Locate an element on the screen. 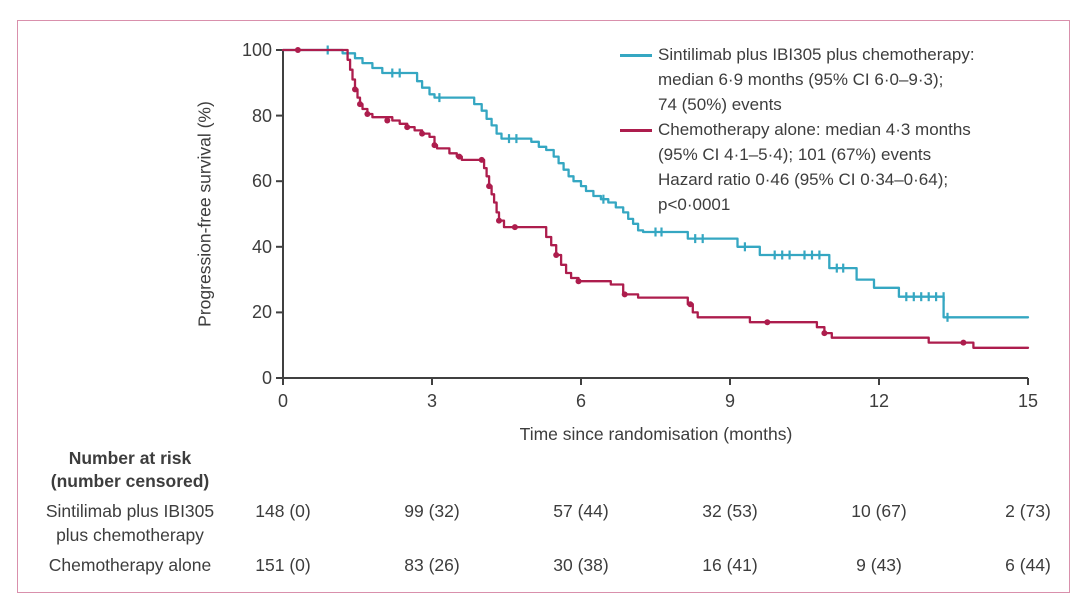 The image size is (1080, 609). risk-row-label-sintilimab-line1: Sintilimab plus IBI305 is located at coordinates (130, 511).